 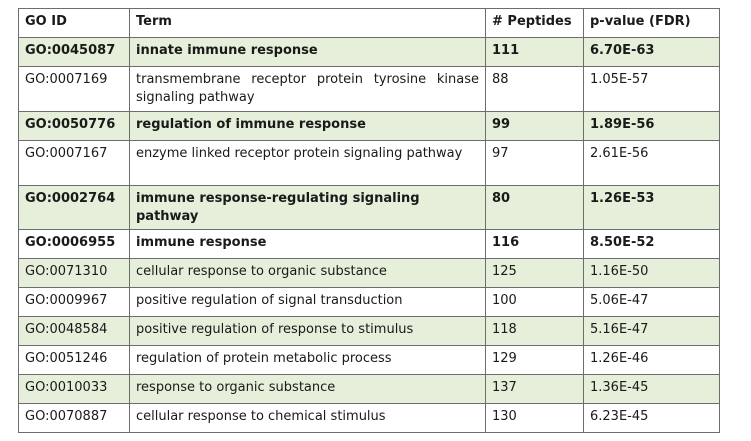 I want to click on header-term: Term, so click(x=307, y=23).